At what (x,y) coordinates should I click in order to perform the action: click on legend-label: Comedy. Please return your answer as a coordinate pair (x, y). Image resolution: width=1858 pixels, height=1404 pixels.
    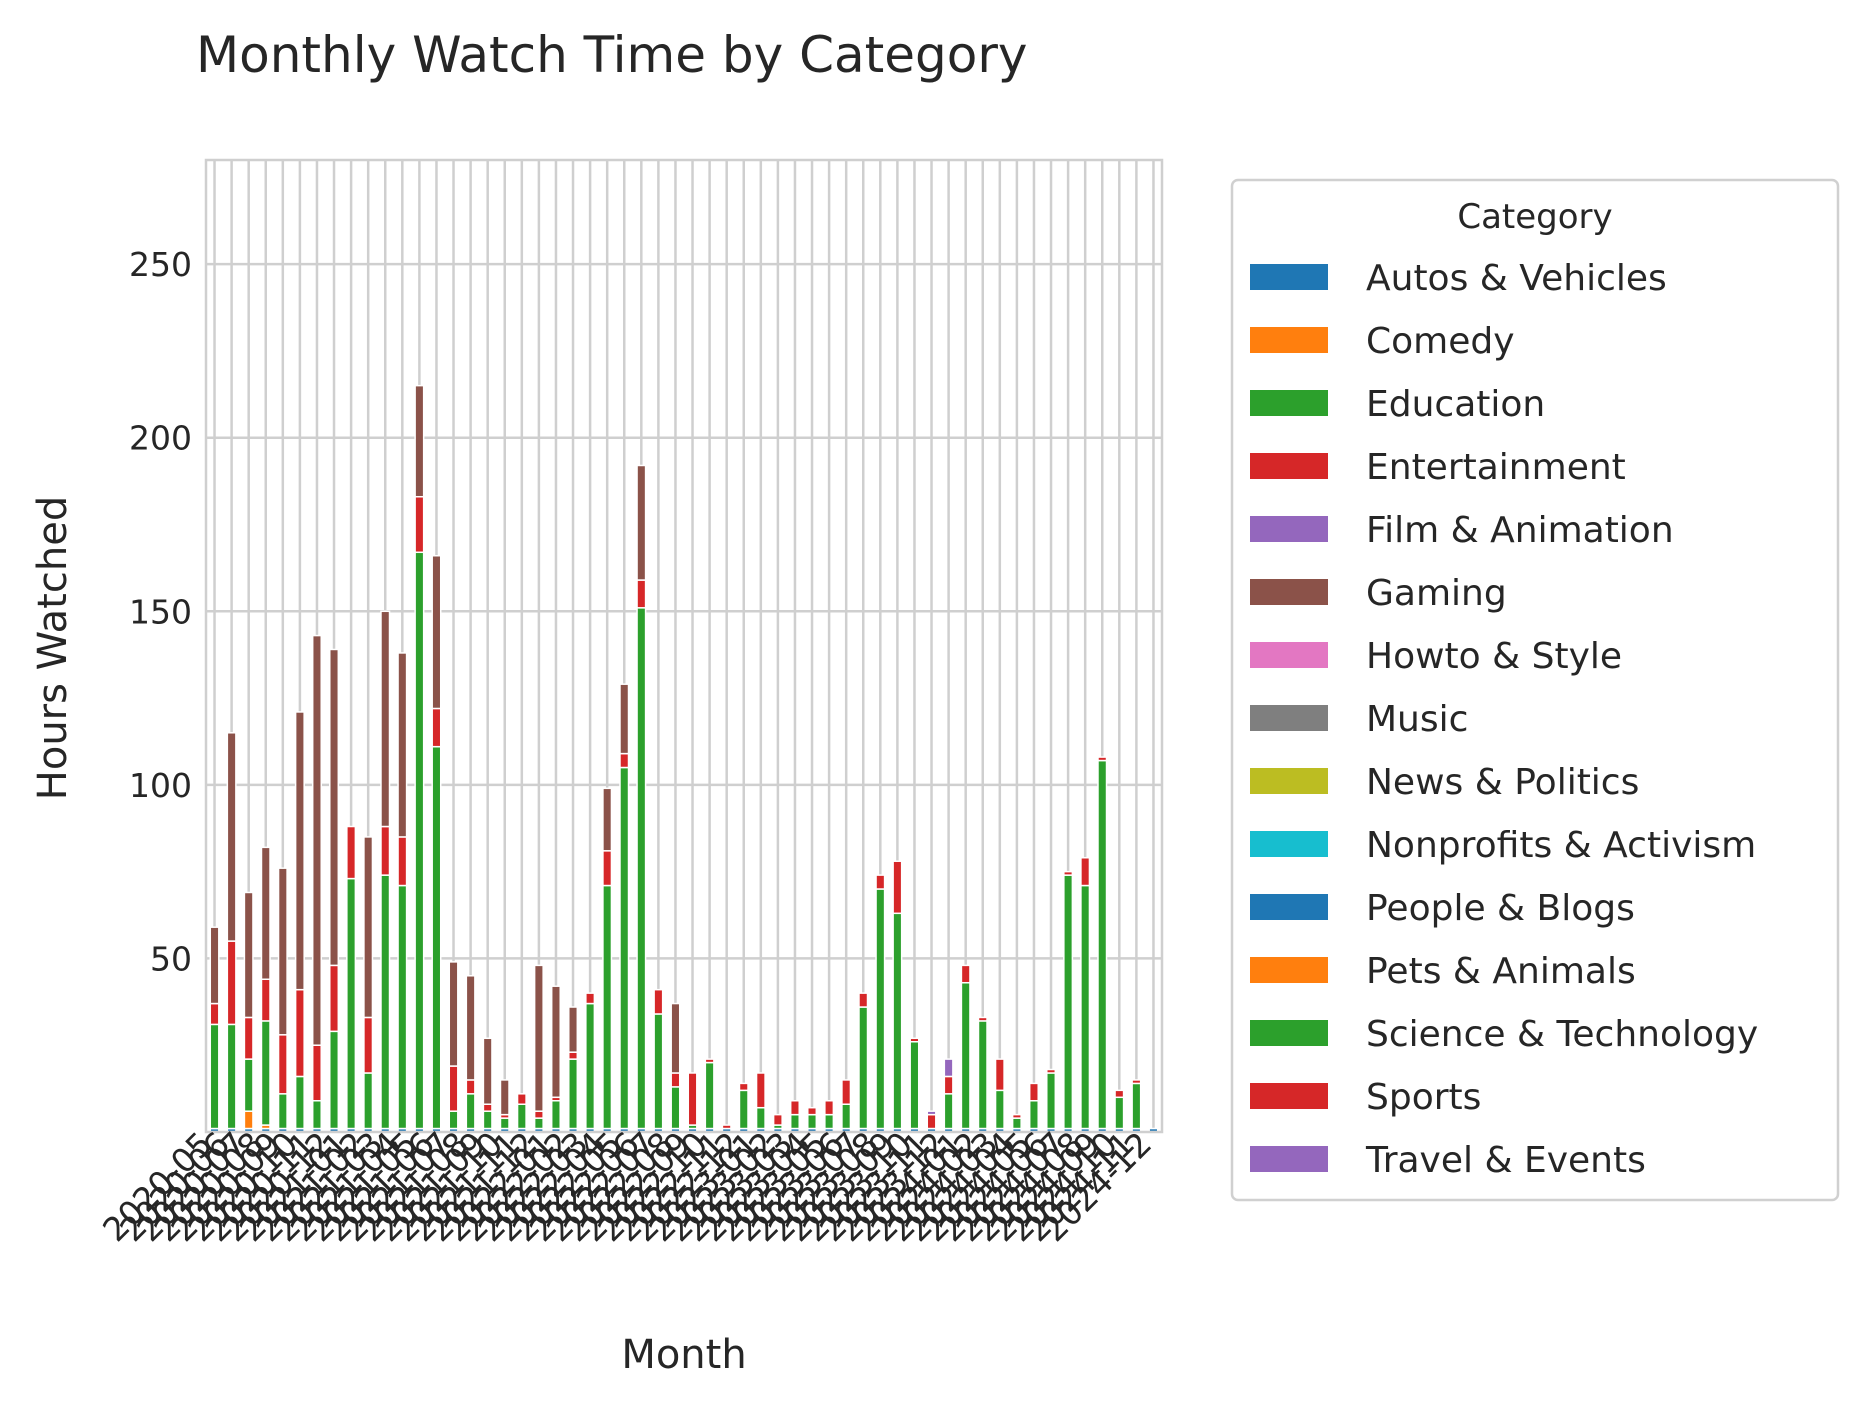
    Looking at the image, I should click on (1440, 341).